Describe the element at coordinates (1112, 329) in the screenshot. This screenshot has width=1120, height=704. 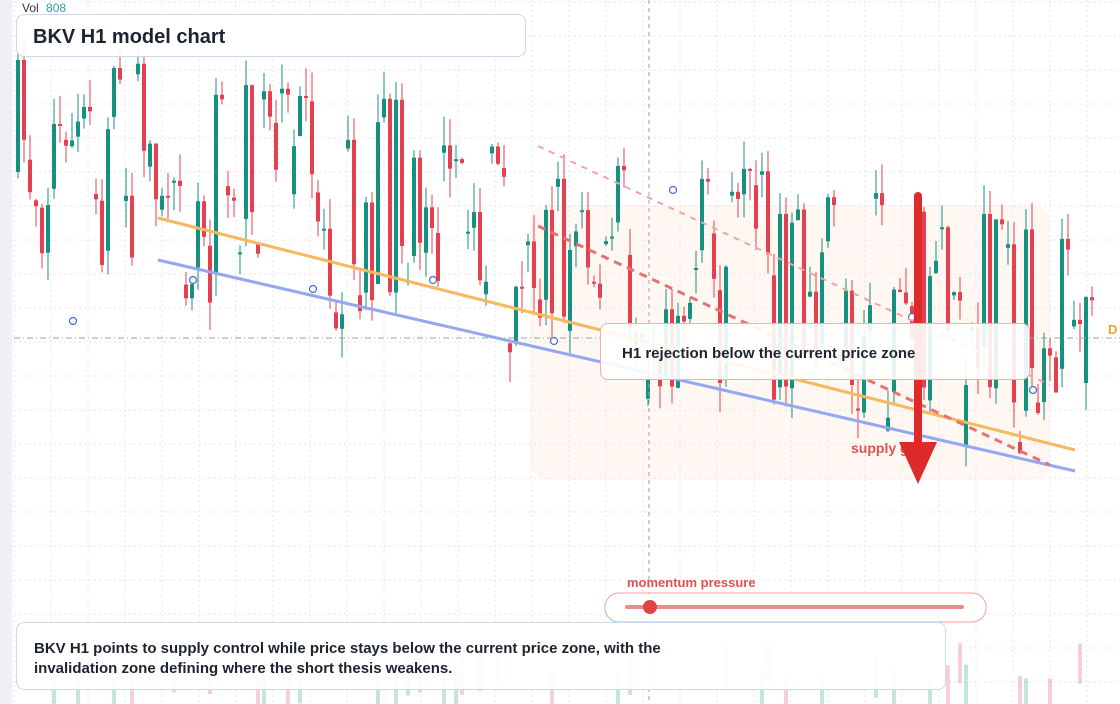
I see `price-tag: D` at that location.